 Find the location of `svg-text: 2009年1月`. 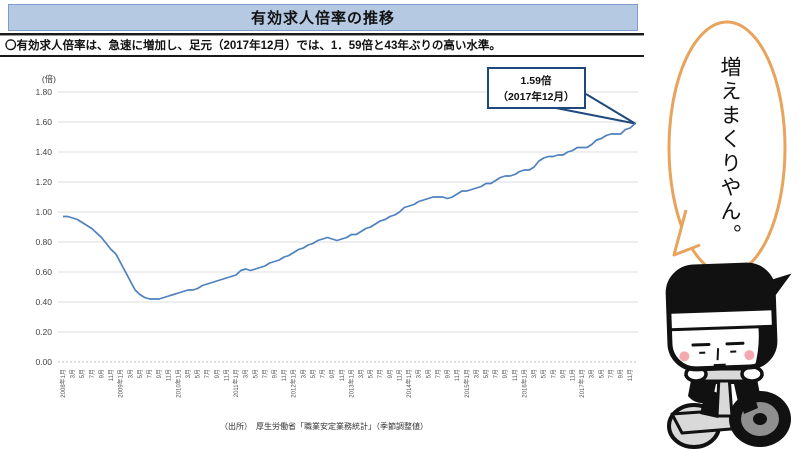

svg-text: 2009年1月 is located at coordinates (121, 383).